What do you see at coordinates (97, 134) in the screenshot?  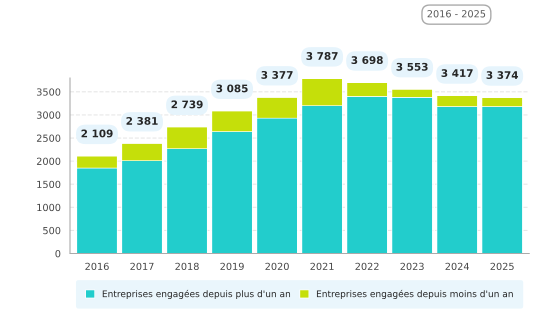 I see `total-label: 2 109` at bounding box center [97, 134].